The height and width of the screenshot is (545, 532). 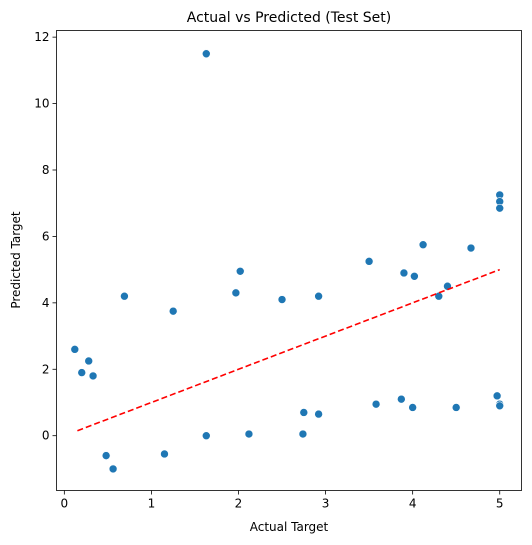 What do you see at coordinates (41, 37) in the screenshot?
I see `y-tick-label: 12` at bounding box center [41, 37].